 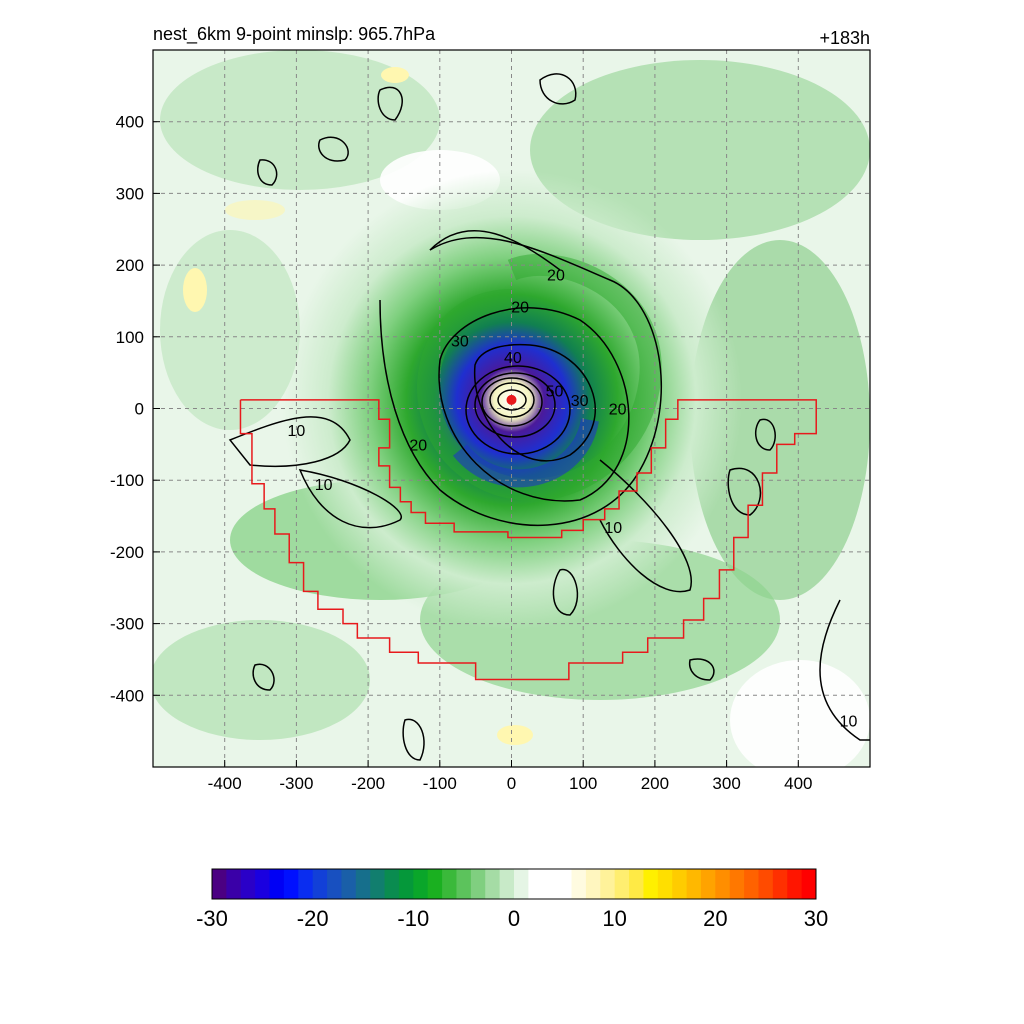 I want to click on y-tick-label: 400, so click(x=130, y=122).